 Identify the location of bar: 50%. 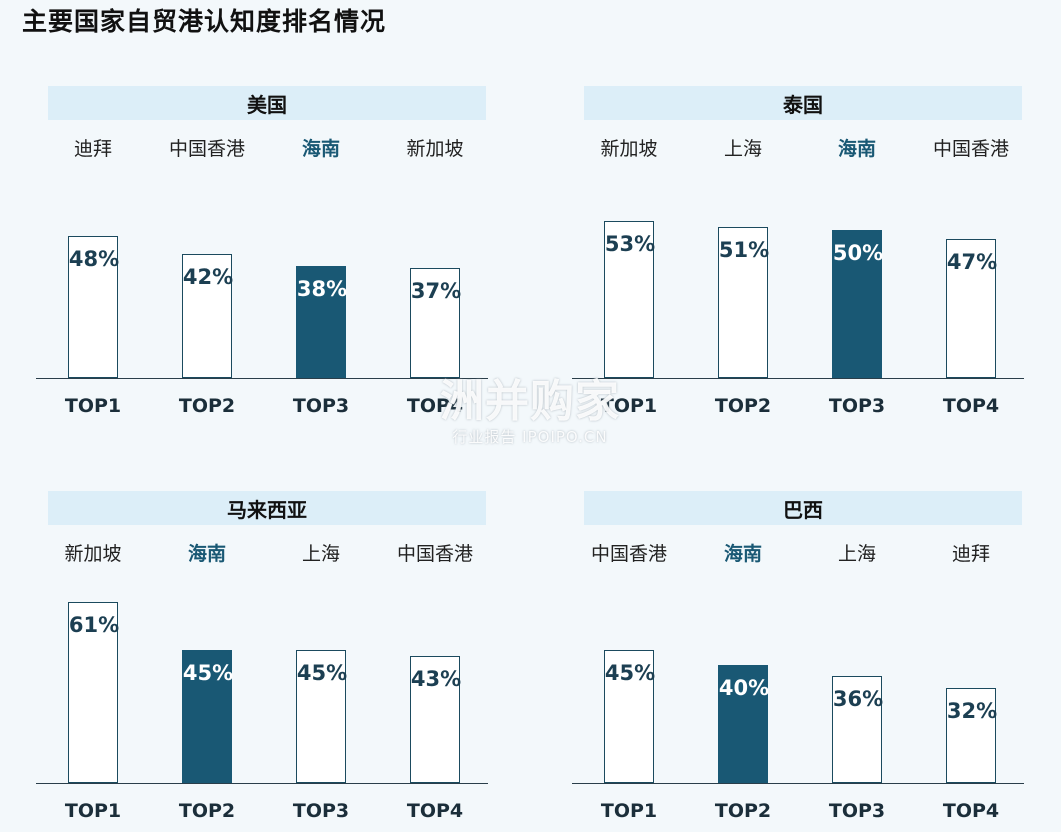
(857, 304).